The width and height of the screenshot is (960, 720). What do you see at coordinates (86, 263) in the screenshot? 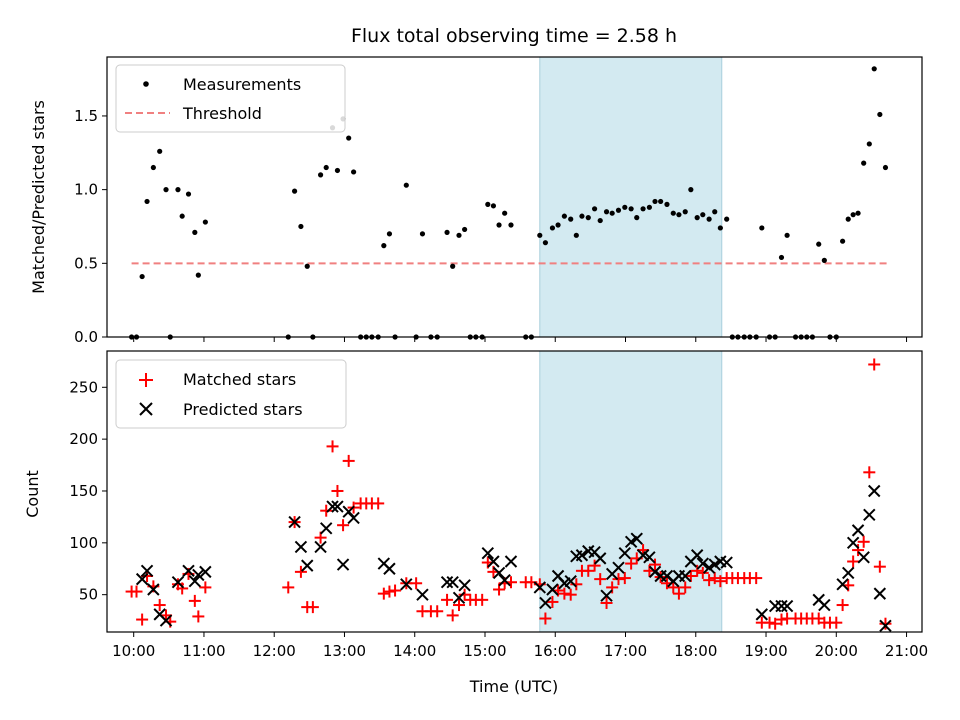
I see `top-y-tick-label: 0.5` at bounding box center [86, 263].